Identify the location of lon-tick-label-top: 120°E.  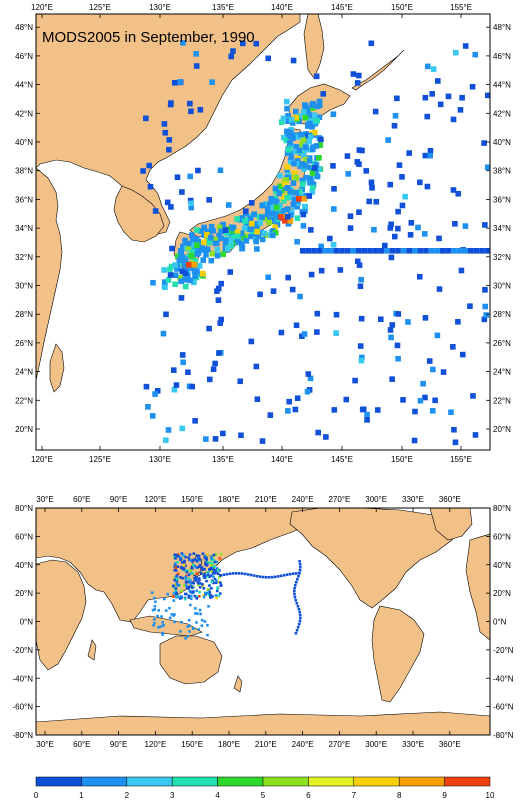
(155, 499).